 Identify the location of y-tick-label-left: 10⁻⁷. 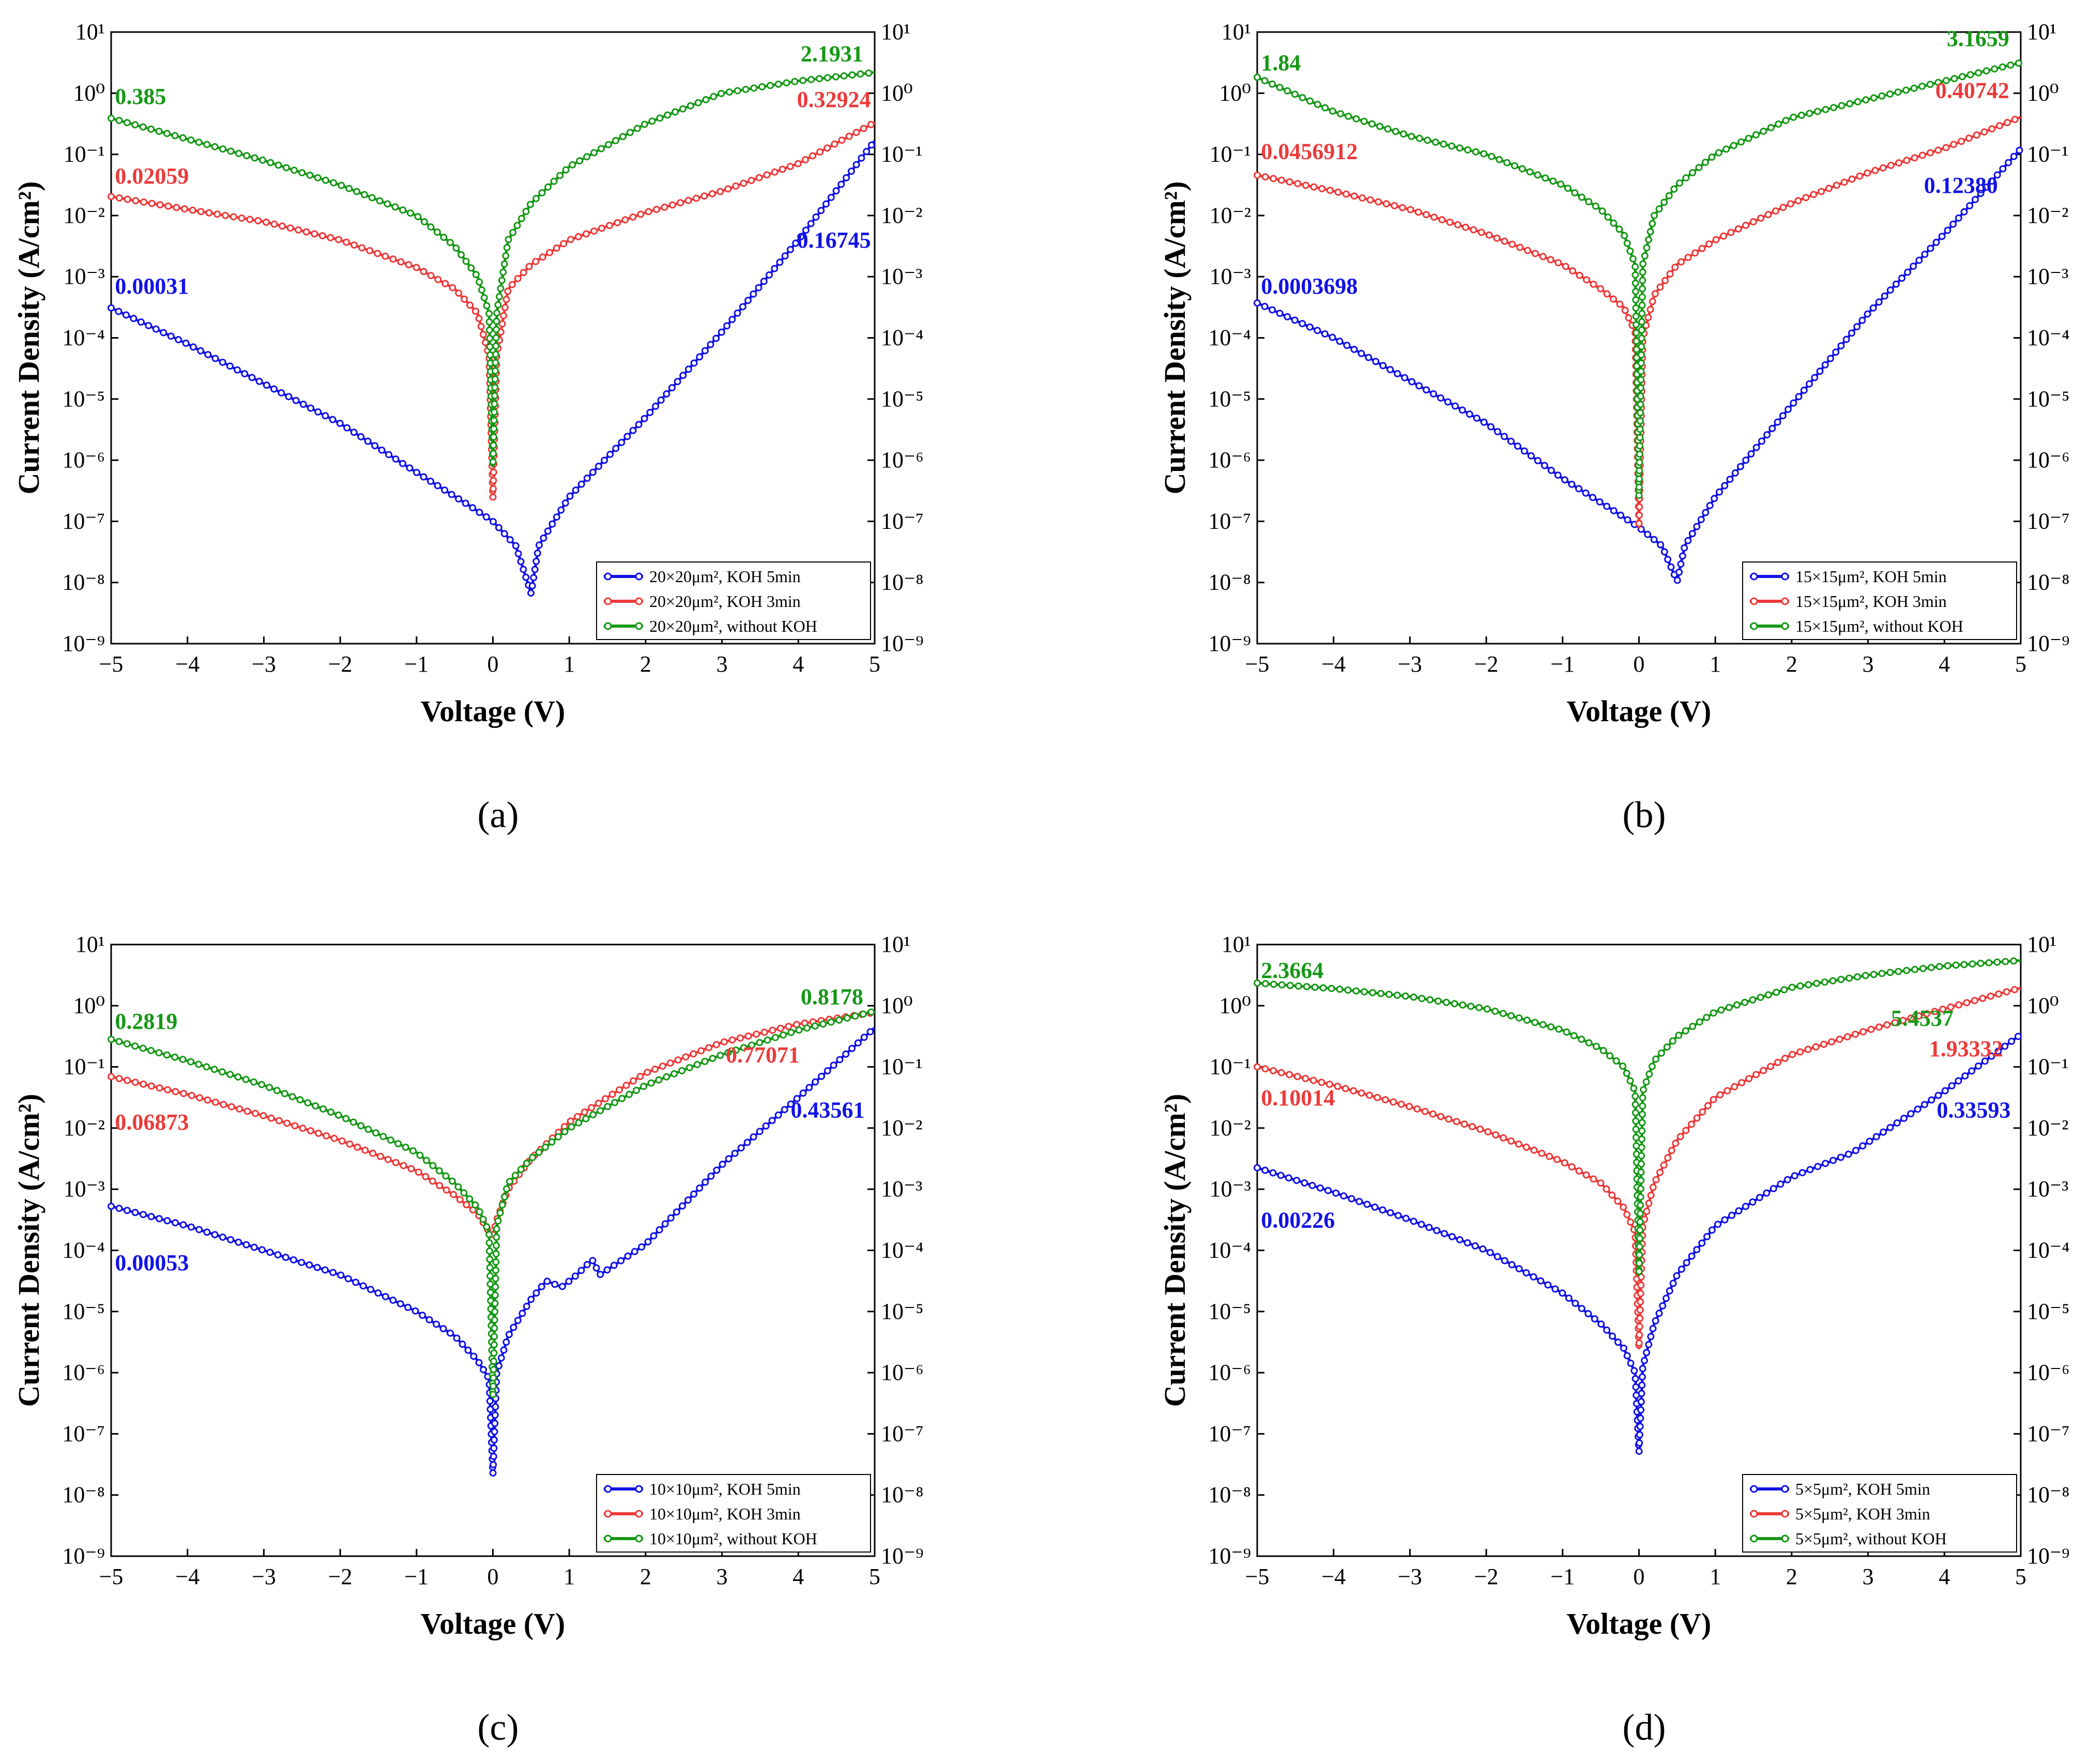
(1229, 521).